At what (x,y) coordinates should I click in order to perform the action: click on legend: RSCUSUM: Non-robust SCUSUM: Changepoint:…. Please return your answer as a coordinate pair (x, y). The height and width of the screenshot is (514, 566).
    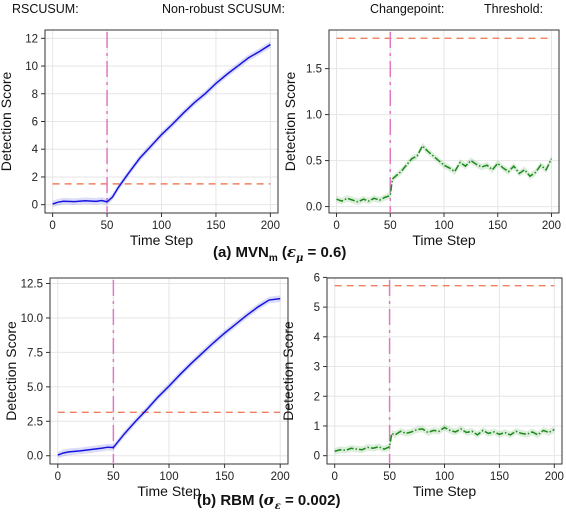
    Looking at the image, I should click on (283, 11).